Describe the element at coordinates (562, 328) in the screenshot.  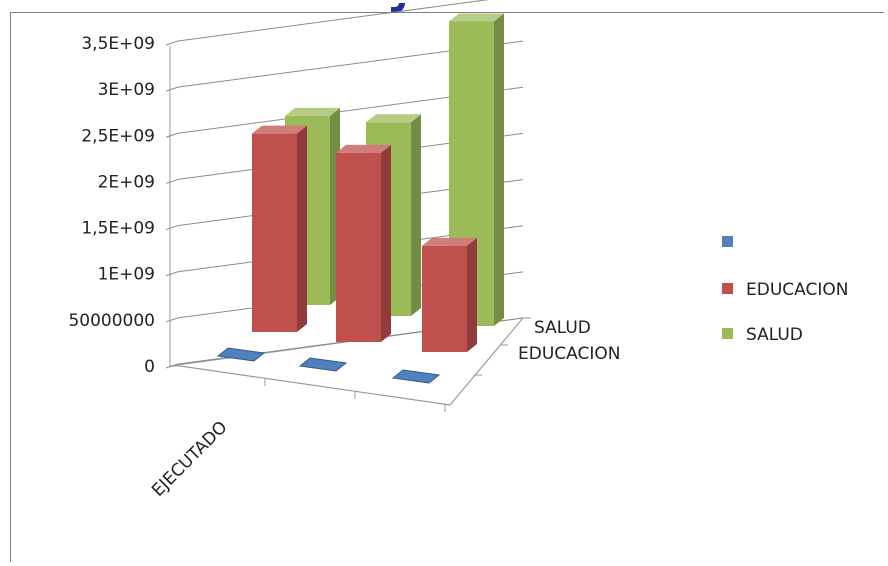
I see `depth-label: SALUD` at that location.